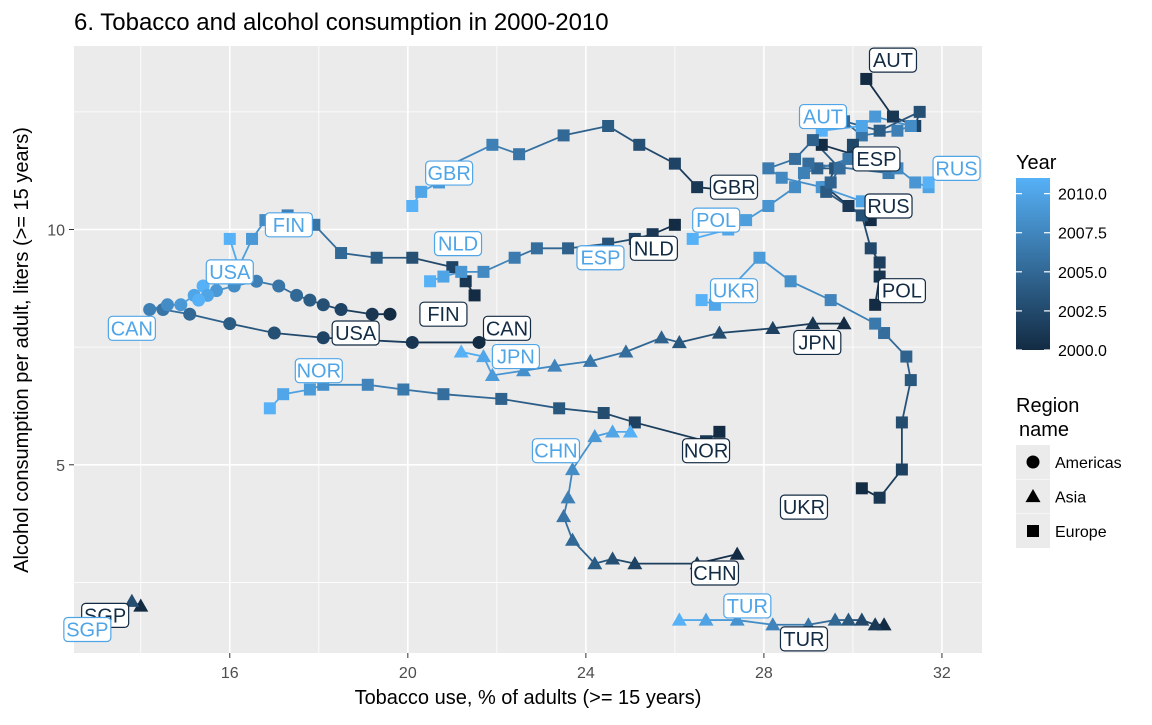 The width and height of the screenshot is (1152, 725). I want to click on legend-region-keys: Americas Asia Europe, so click(1069, 496).